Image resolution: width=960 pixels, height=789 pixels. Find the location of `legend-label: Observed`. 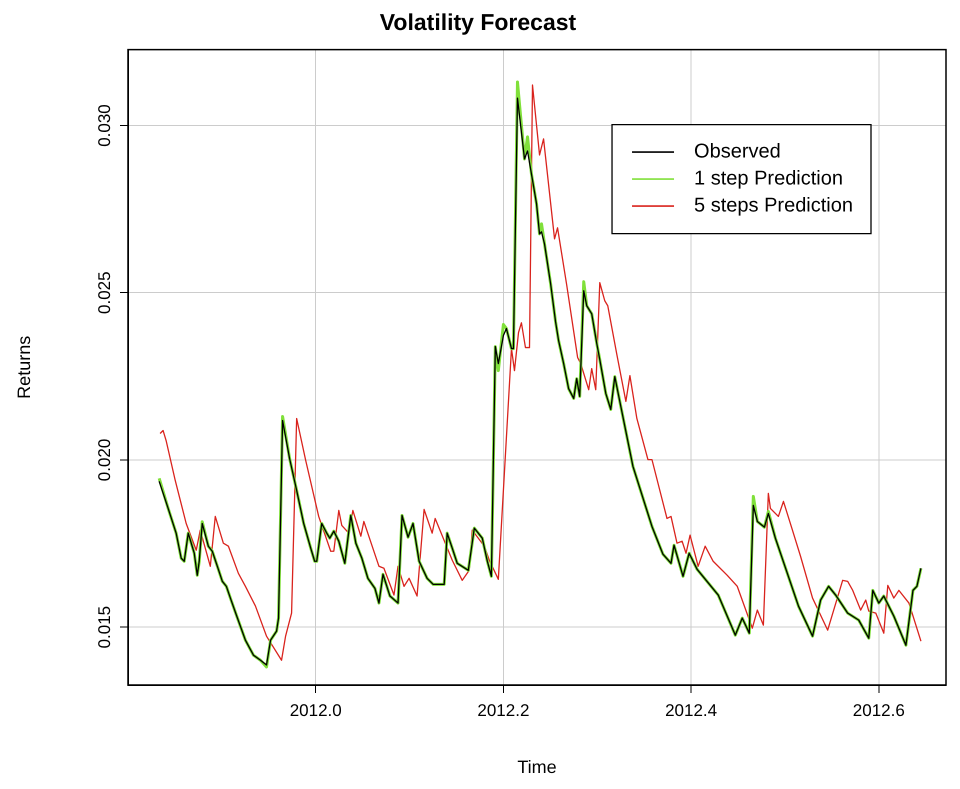

legend-label: Observed is located at coordinates (737, 151).